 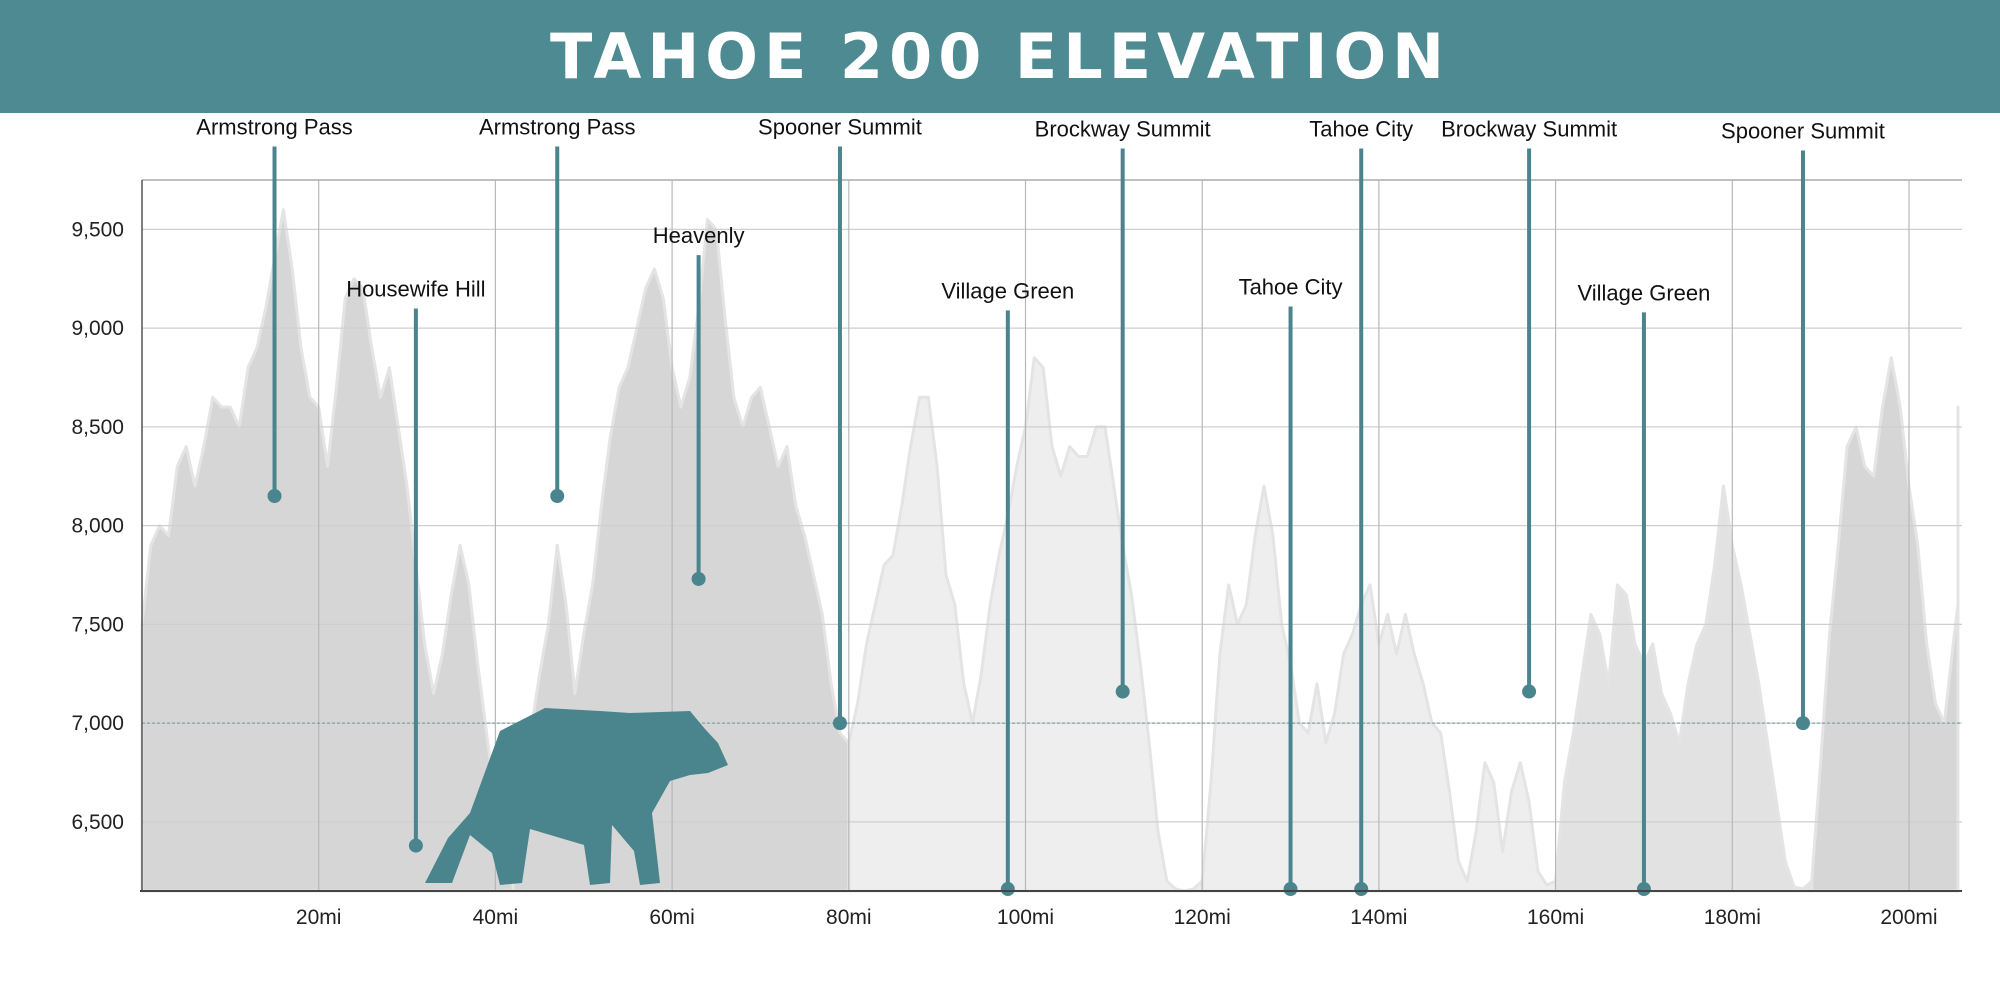 What do you see at coordinates (1025, 917) in the screenshot?
I see `x-tick-label: 100mi` at bounding box center [1025, 917].